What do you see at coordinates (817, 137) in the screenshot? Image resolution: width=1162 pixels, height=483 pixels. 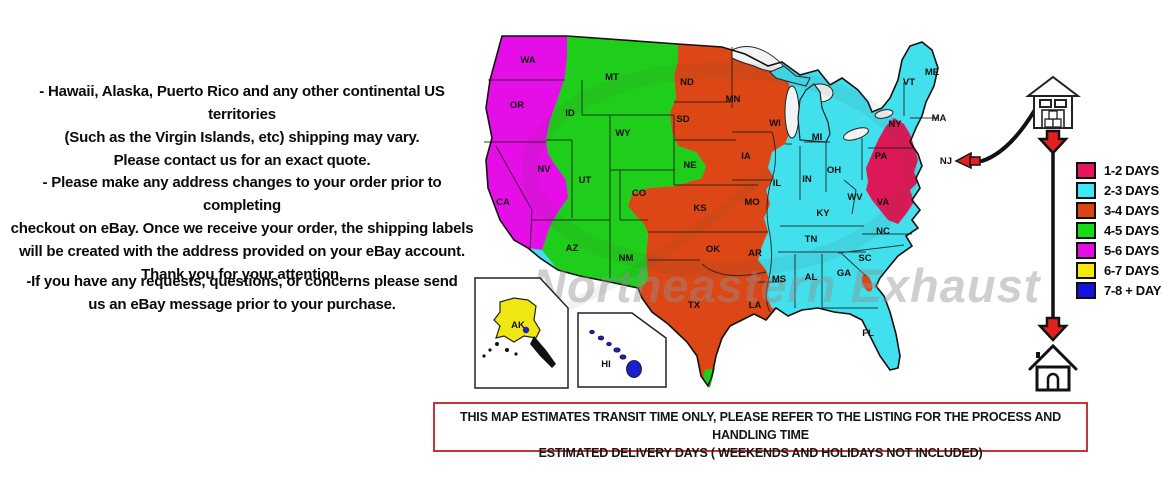 I see `state-label-mi: MI` at bounding box center [817, 137].